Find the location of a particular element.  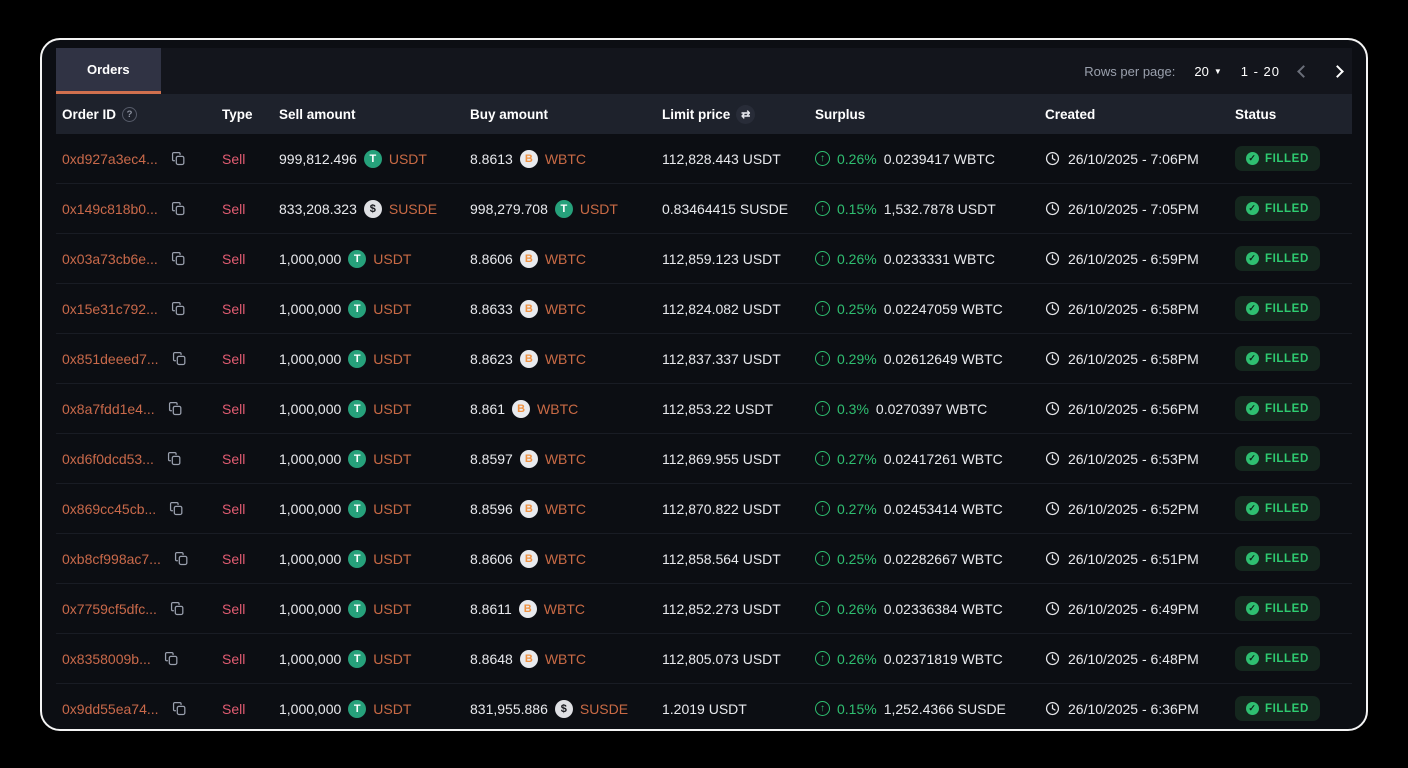

surplus-percent: 0.26% is located at coordinates (857, 658).